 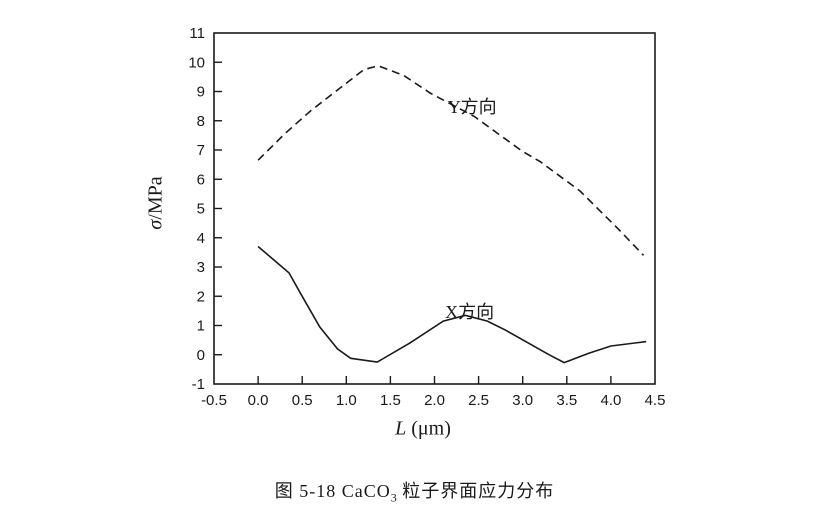 What do you see at coordinates (475, 491) in the screenshot?
I see `caption-suffix: 粒子界面应力分布` at bounding box center [475, 491].